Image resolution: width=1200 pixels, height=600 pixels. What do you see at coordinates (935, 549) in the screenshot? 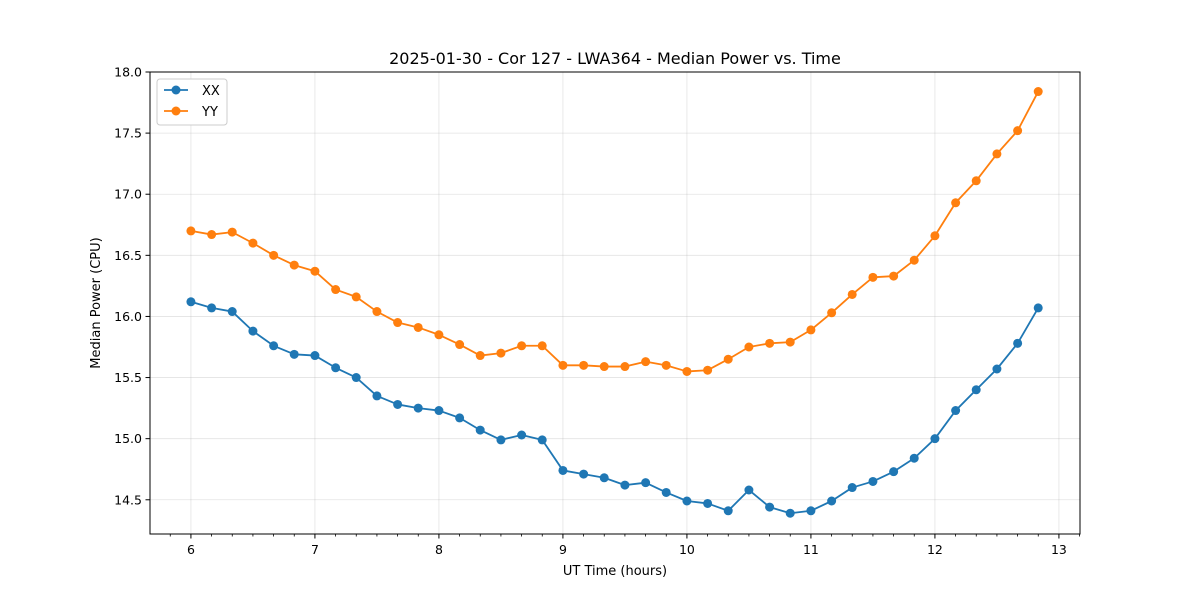
I see `x-tick-label: 12` at bounding box center [935, 549].